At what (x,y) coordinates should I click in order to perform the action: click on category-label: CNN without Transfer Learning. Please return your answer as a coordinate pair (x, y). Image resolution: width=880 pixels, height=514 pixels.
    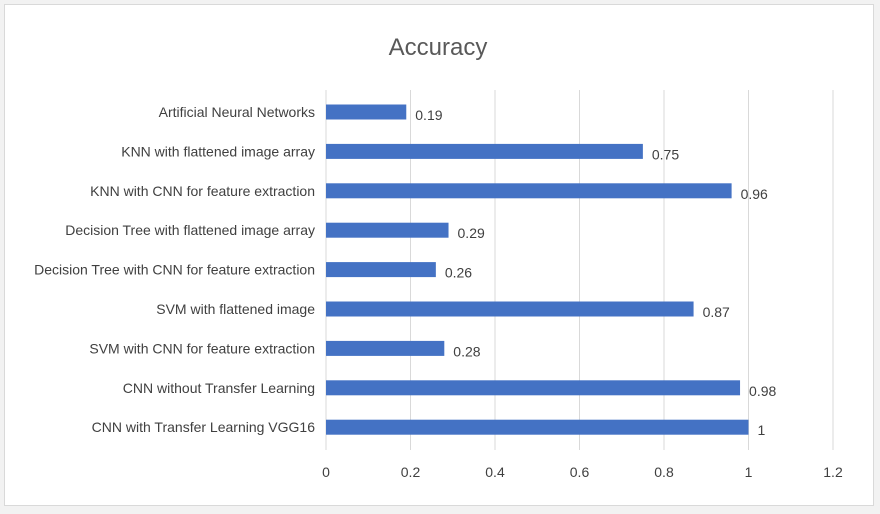
    Looking at the image, I should click on (219, 388).